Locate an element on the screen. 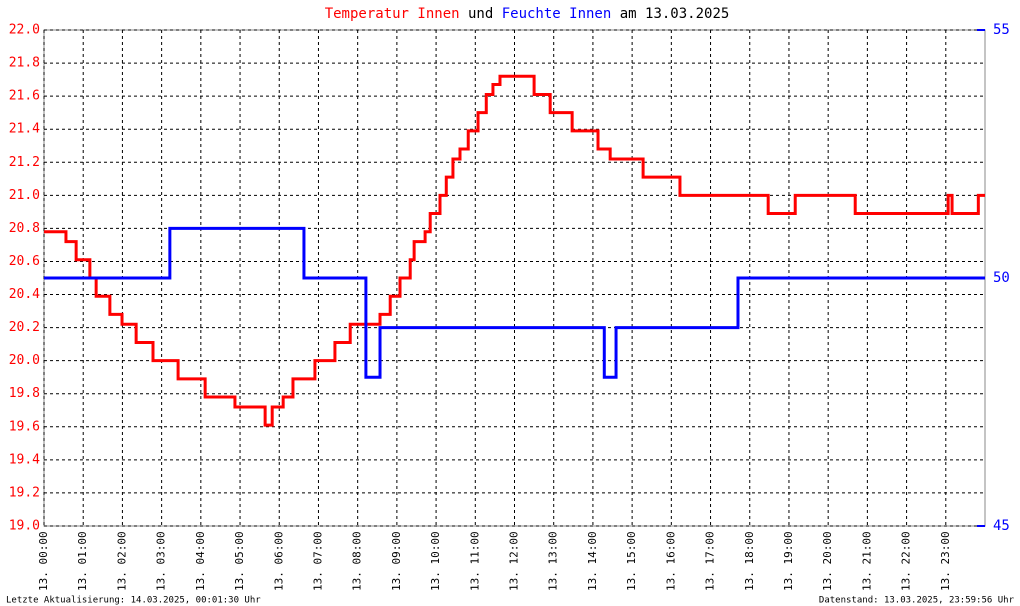 The height and width of the screenshot is (606, 1020). y-tick-label: 21.0 is located at coordinates (24, 195).